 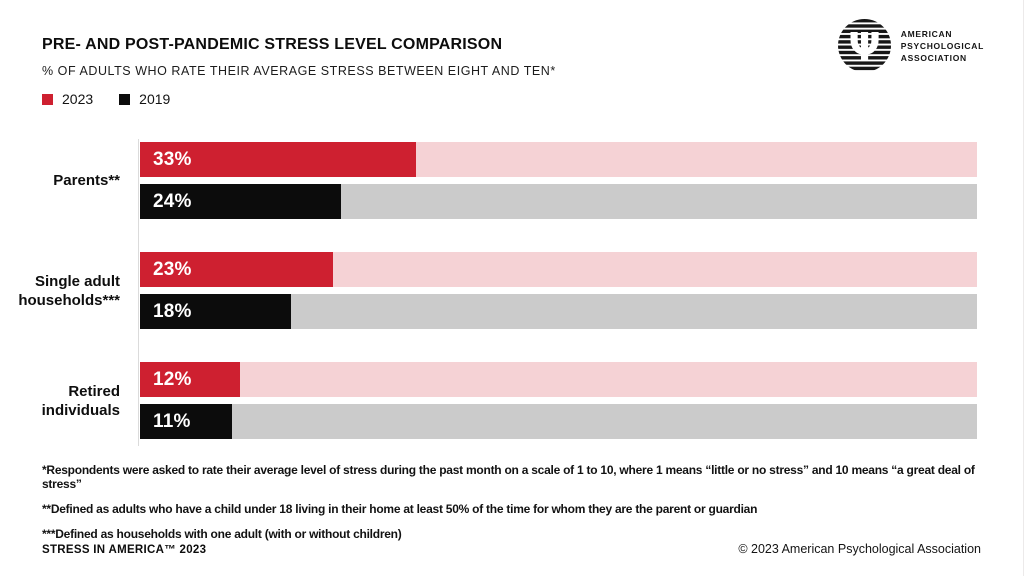 I want to click on bar-fill: 12%, so click(x=190, y=379).